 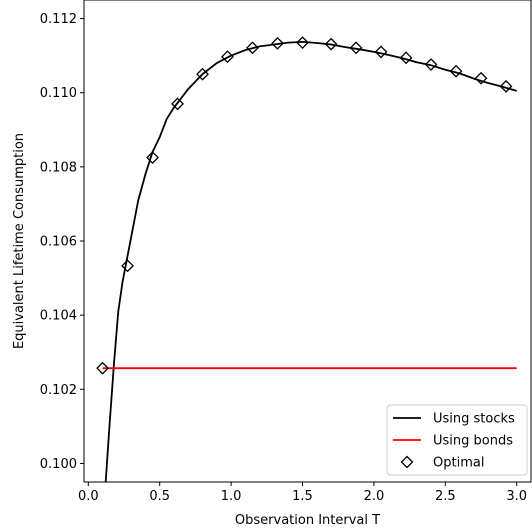 What do you see at coordinates (445, 496) in the screenshot?
I see `x-tick-label: 2.5` at bounding box center [445, 496].